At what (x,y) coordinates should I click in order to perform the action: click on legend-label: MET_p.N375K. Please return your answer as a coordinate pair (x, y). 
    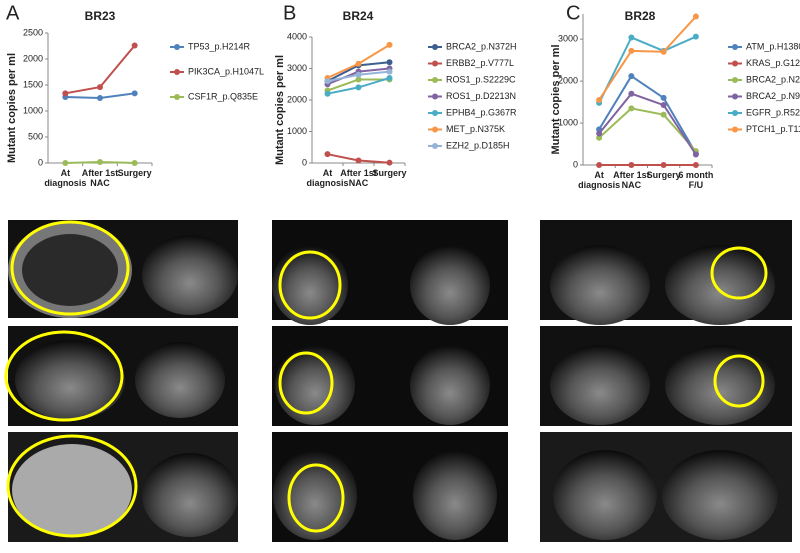
    Looking at the image, I should click on (475, 129).